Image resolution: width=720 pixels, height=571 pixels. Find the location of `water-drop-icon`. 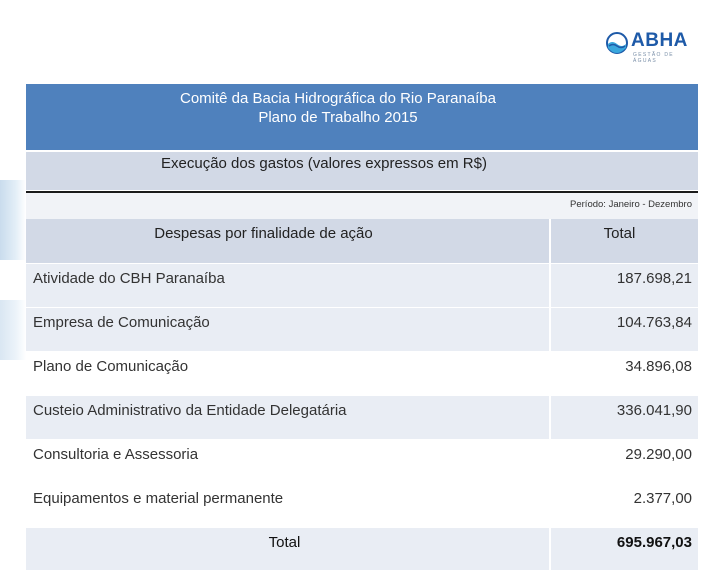

water-drop-icon is located at coordinates (617, 43).